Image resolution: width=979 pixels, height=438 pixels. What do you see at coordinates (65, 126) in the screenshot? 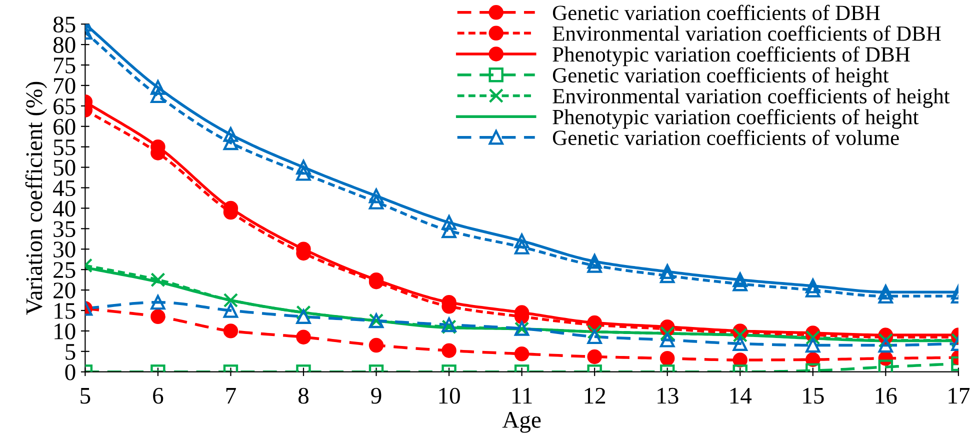
I see `y-tick-label: 60` at bounding box center [65, 126].